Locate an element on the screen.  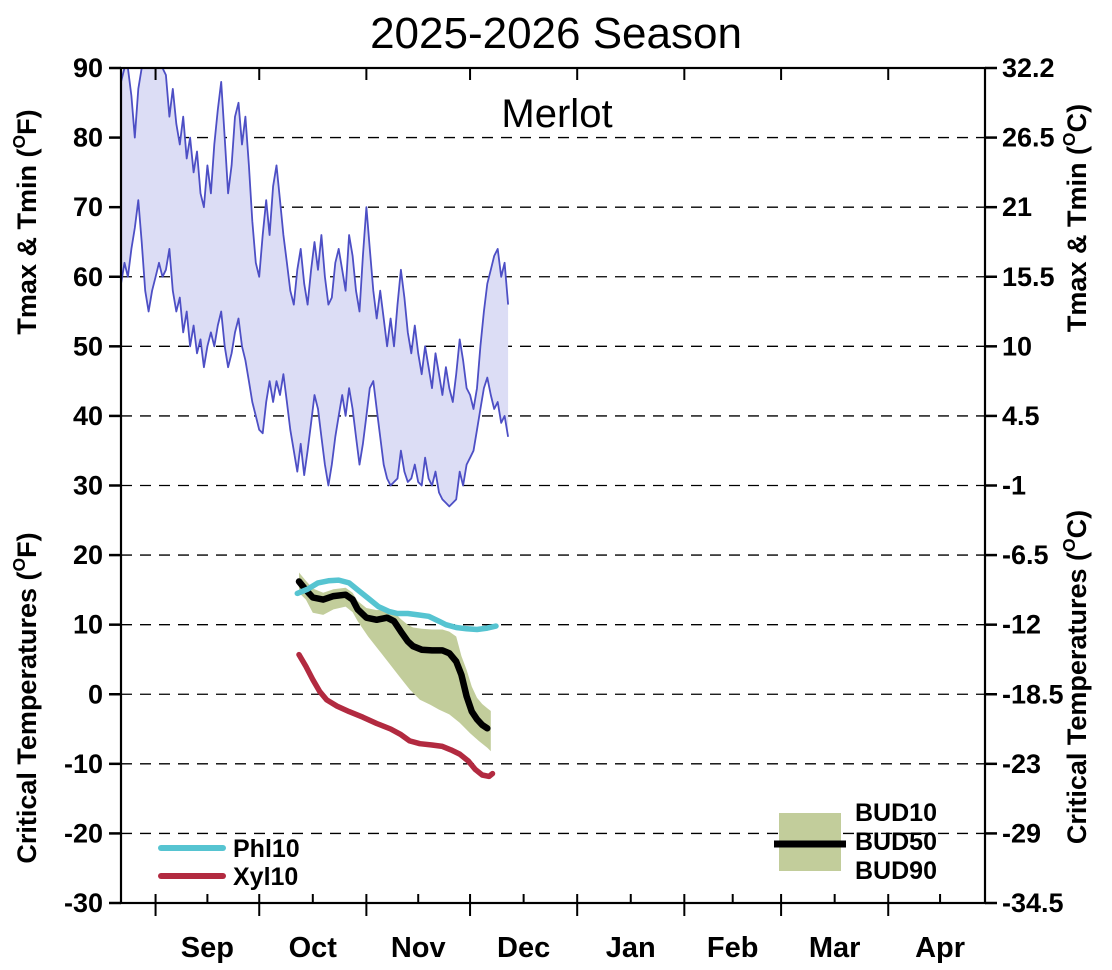
c-tick-label: 26.5 is located at coordinates (1028, 138).